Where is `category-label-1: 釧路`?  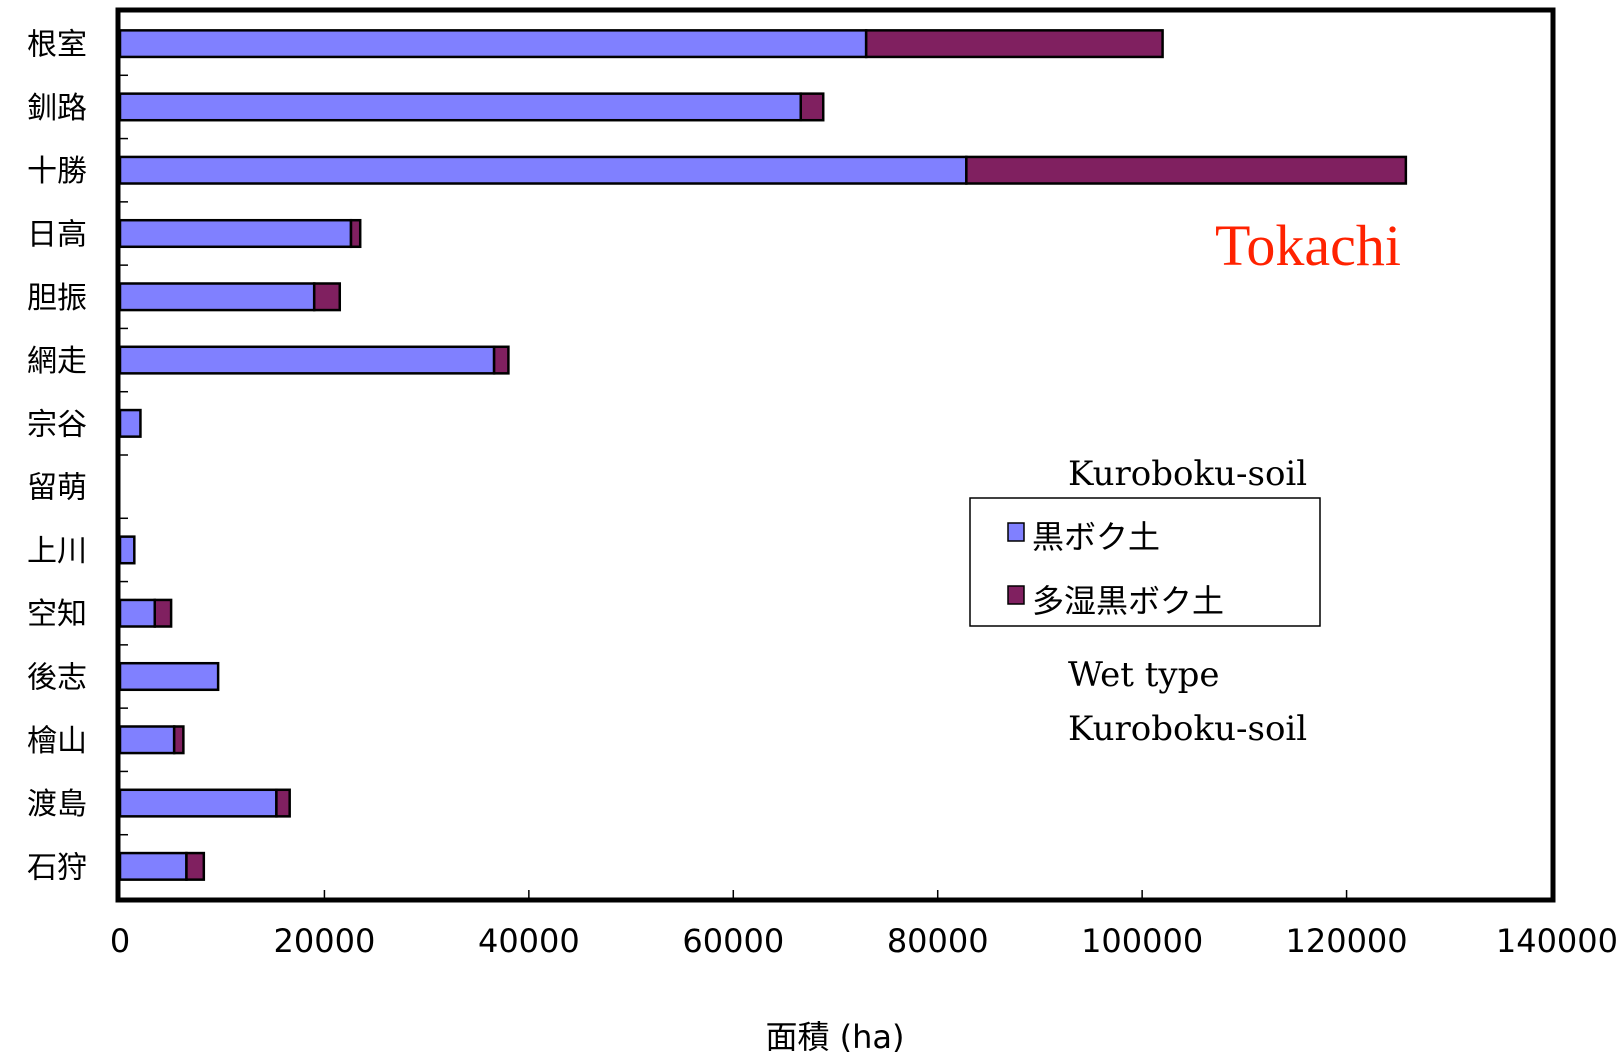 category-label-1: 釧路 is located at coordinates (57, 108).